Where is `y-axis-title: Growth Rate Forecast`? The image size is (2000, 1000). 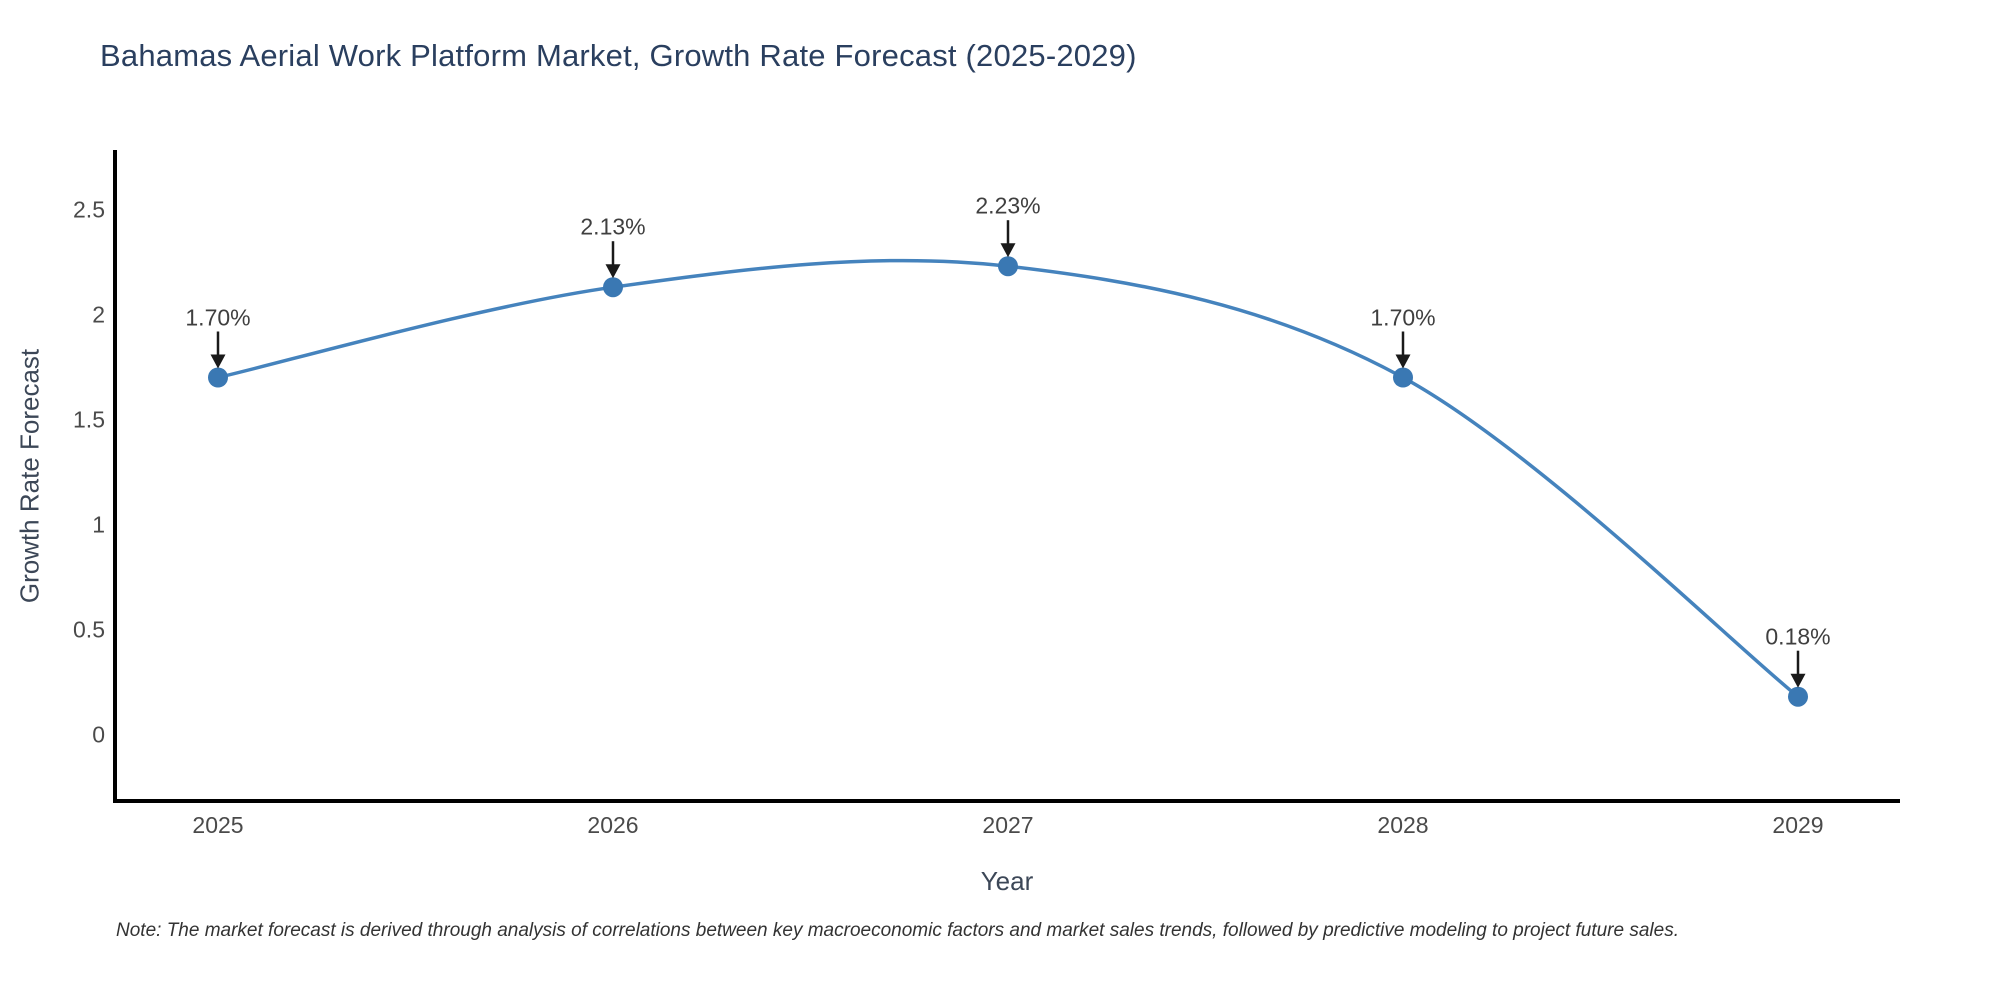 y-axis-title: Growth Rate Forecast is located at coordinates (29, 476).